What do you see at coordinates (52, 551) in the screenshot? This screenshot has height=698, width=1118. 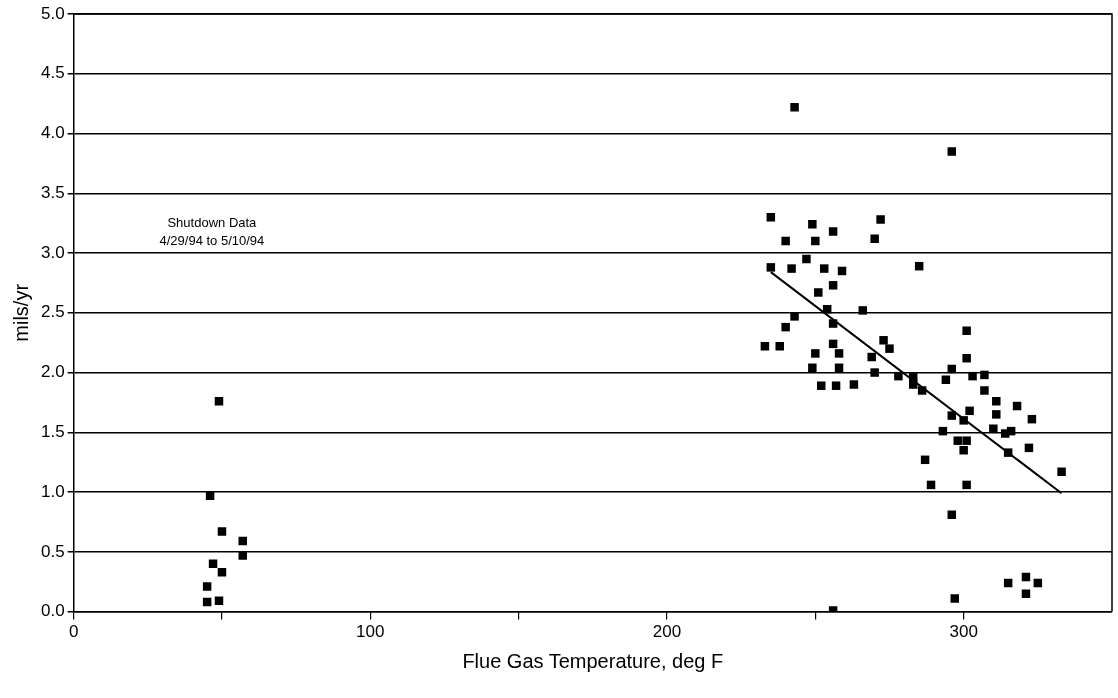 I see `y-tick-label: 0.5` at bounding box center [52, 551].